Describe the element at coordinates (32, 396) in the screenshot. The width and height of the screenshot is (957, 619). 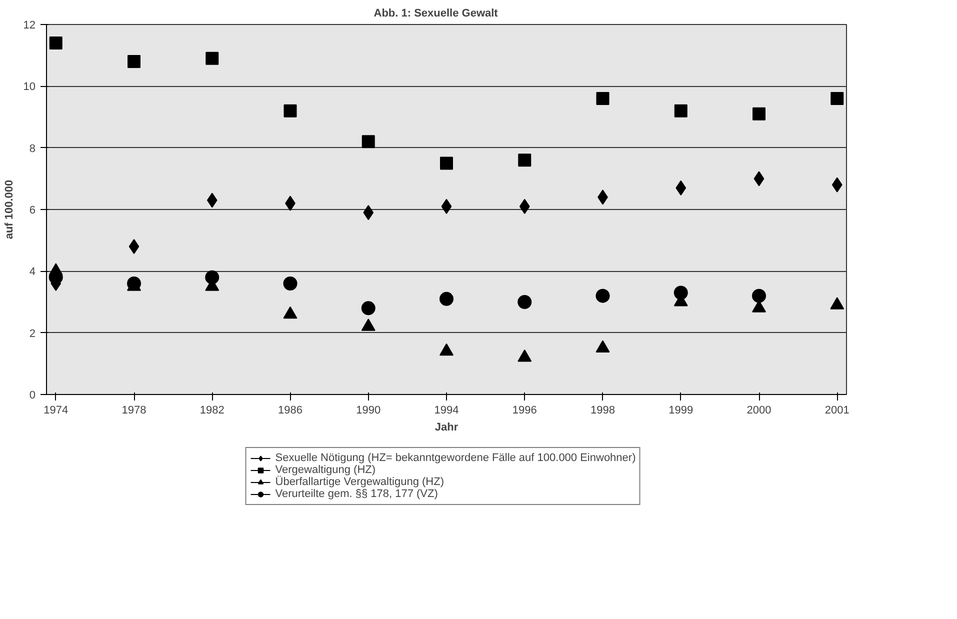
I see `y-tick-label: 0` at that location.